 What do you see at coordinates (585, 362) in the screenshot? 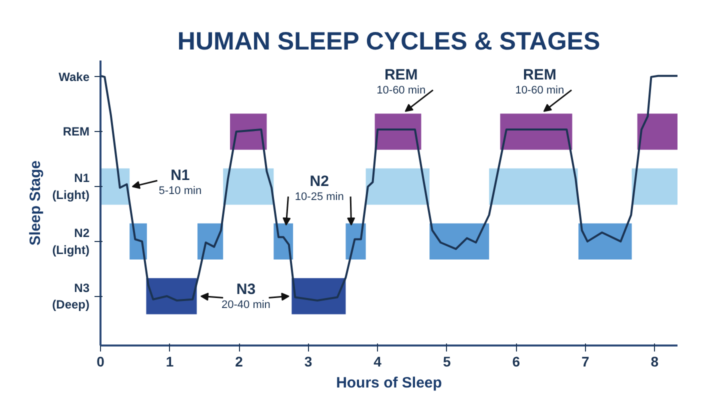
I see `x-tick-label: 7` at bounding box center [585, 362].